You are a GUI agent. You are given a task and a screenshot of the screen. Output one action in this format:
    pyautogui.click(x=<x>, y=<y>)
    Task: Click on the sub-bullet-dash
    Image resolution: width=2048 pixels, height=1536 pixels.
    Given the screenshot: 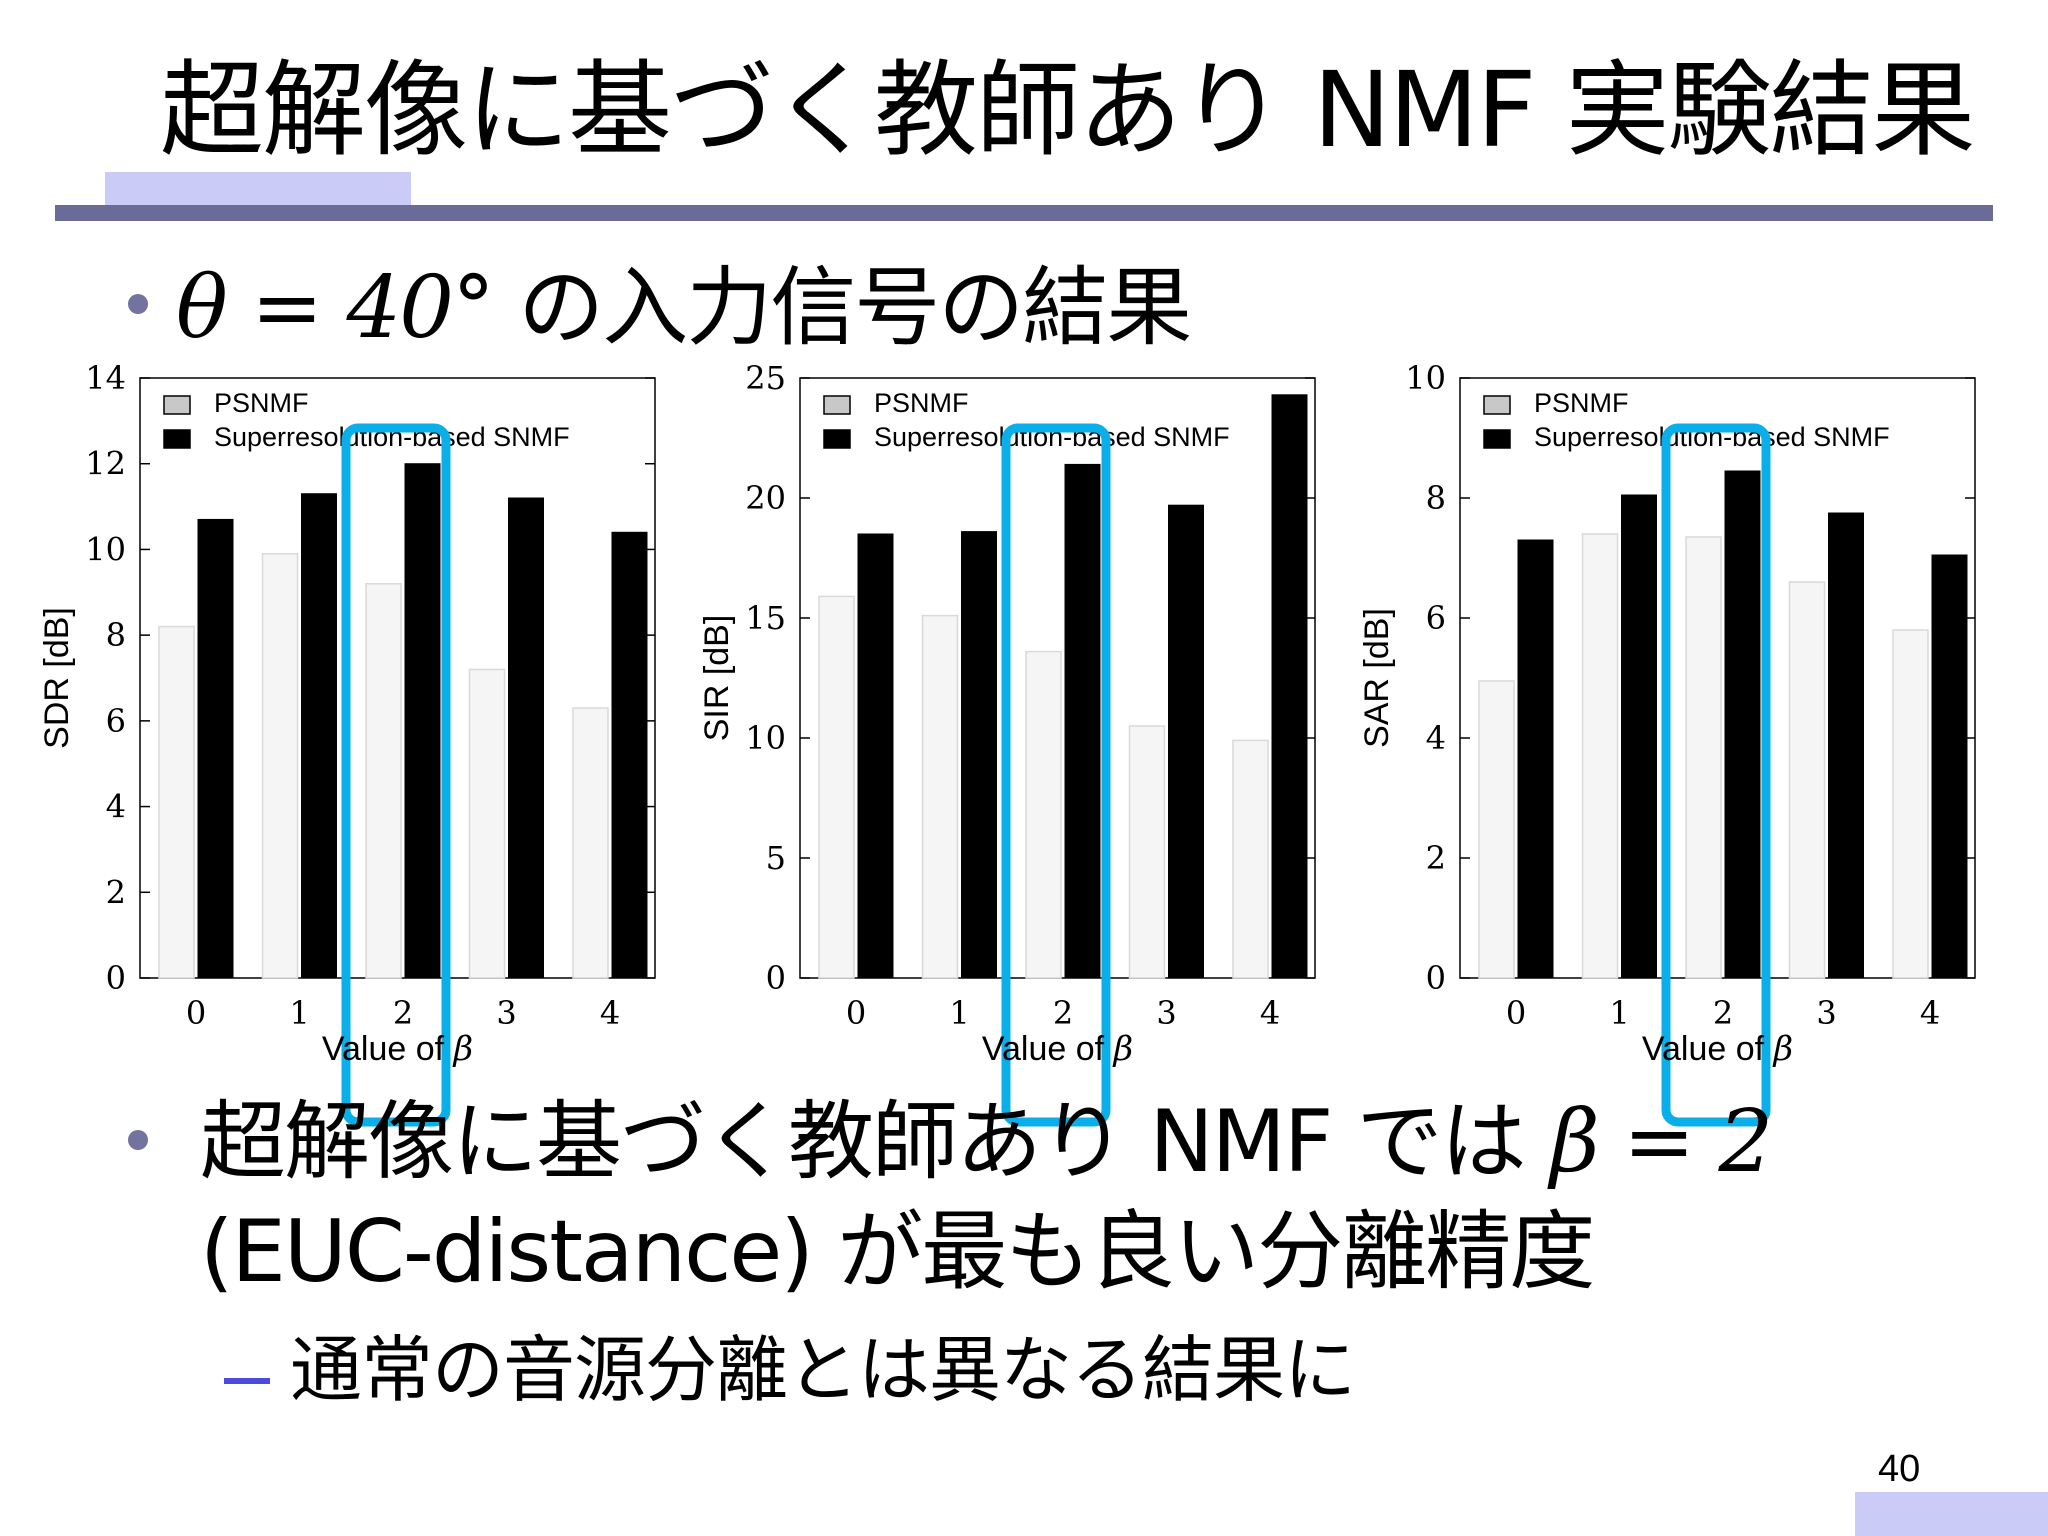 What is the action you would take?
    pyautogui.click(x=247, y=1381)
    